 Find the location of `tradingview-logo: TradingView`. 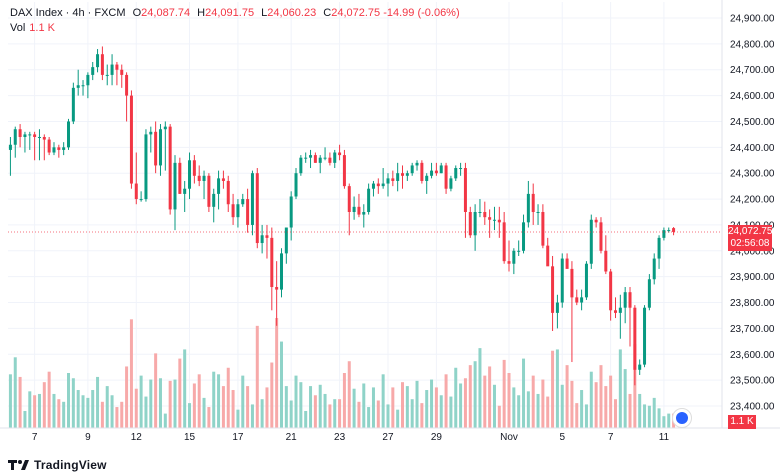

tradingview-logo: TradingView is located at coordinates (57, 465).